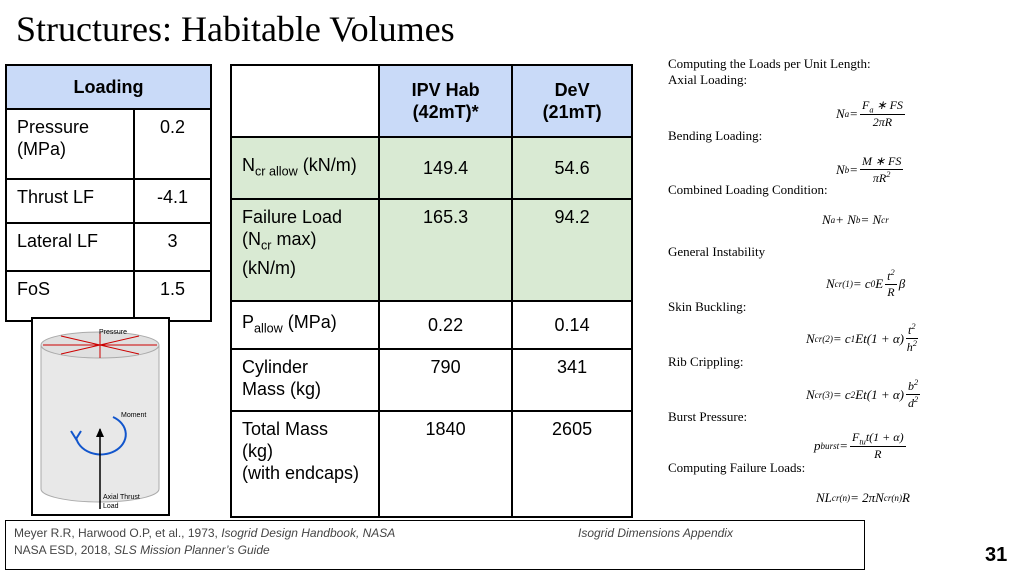 This screenshot has height=576, width=1023. What do you see at coordinates (172, 144) in the screenshot?
I see `value-cell: 0.2` at bounding box center [172, 144].